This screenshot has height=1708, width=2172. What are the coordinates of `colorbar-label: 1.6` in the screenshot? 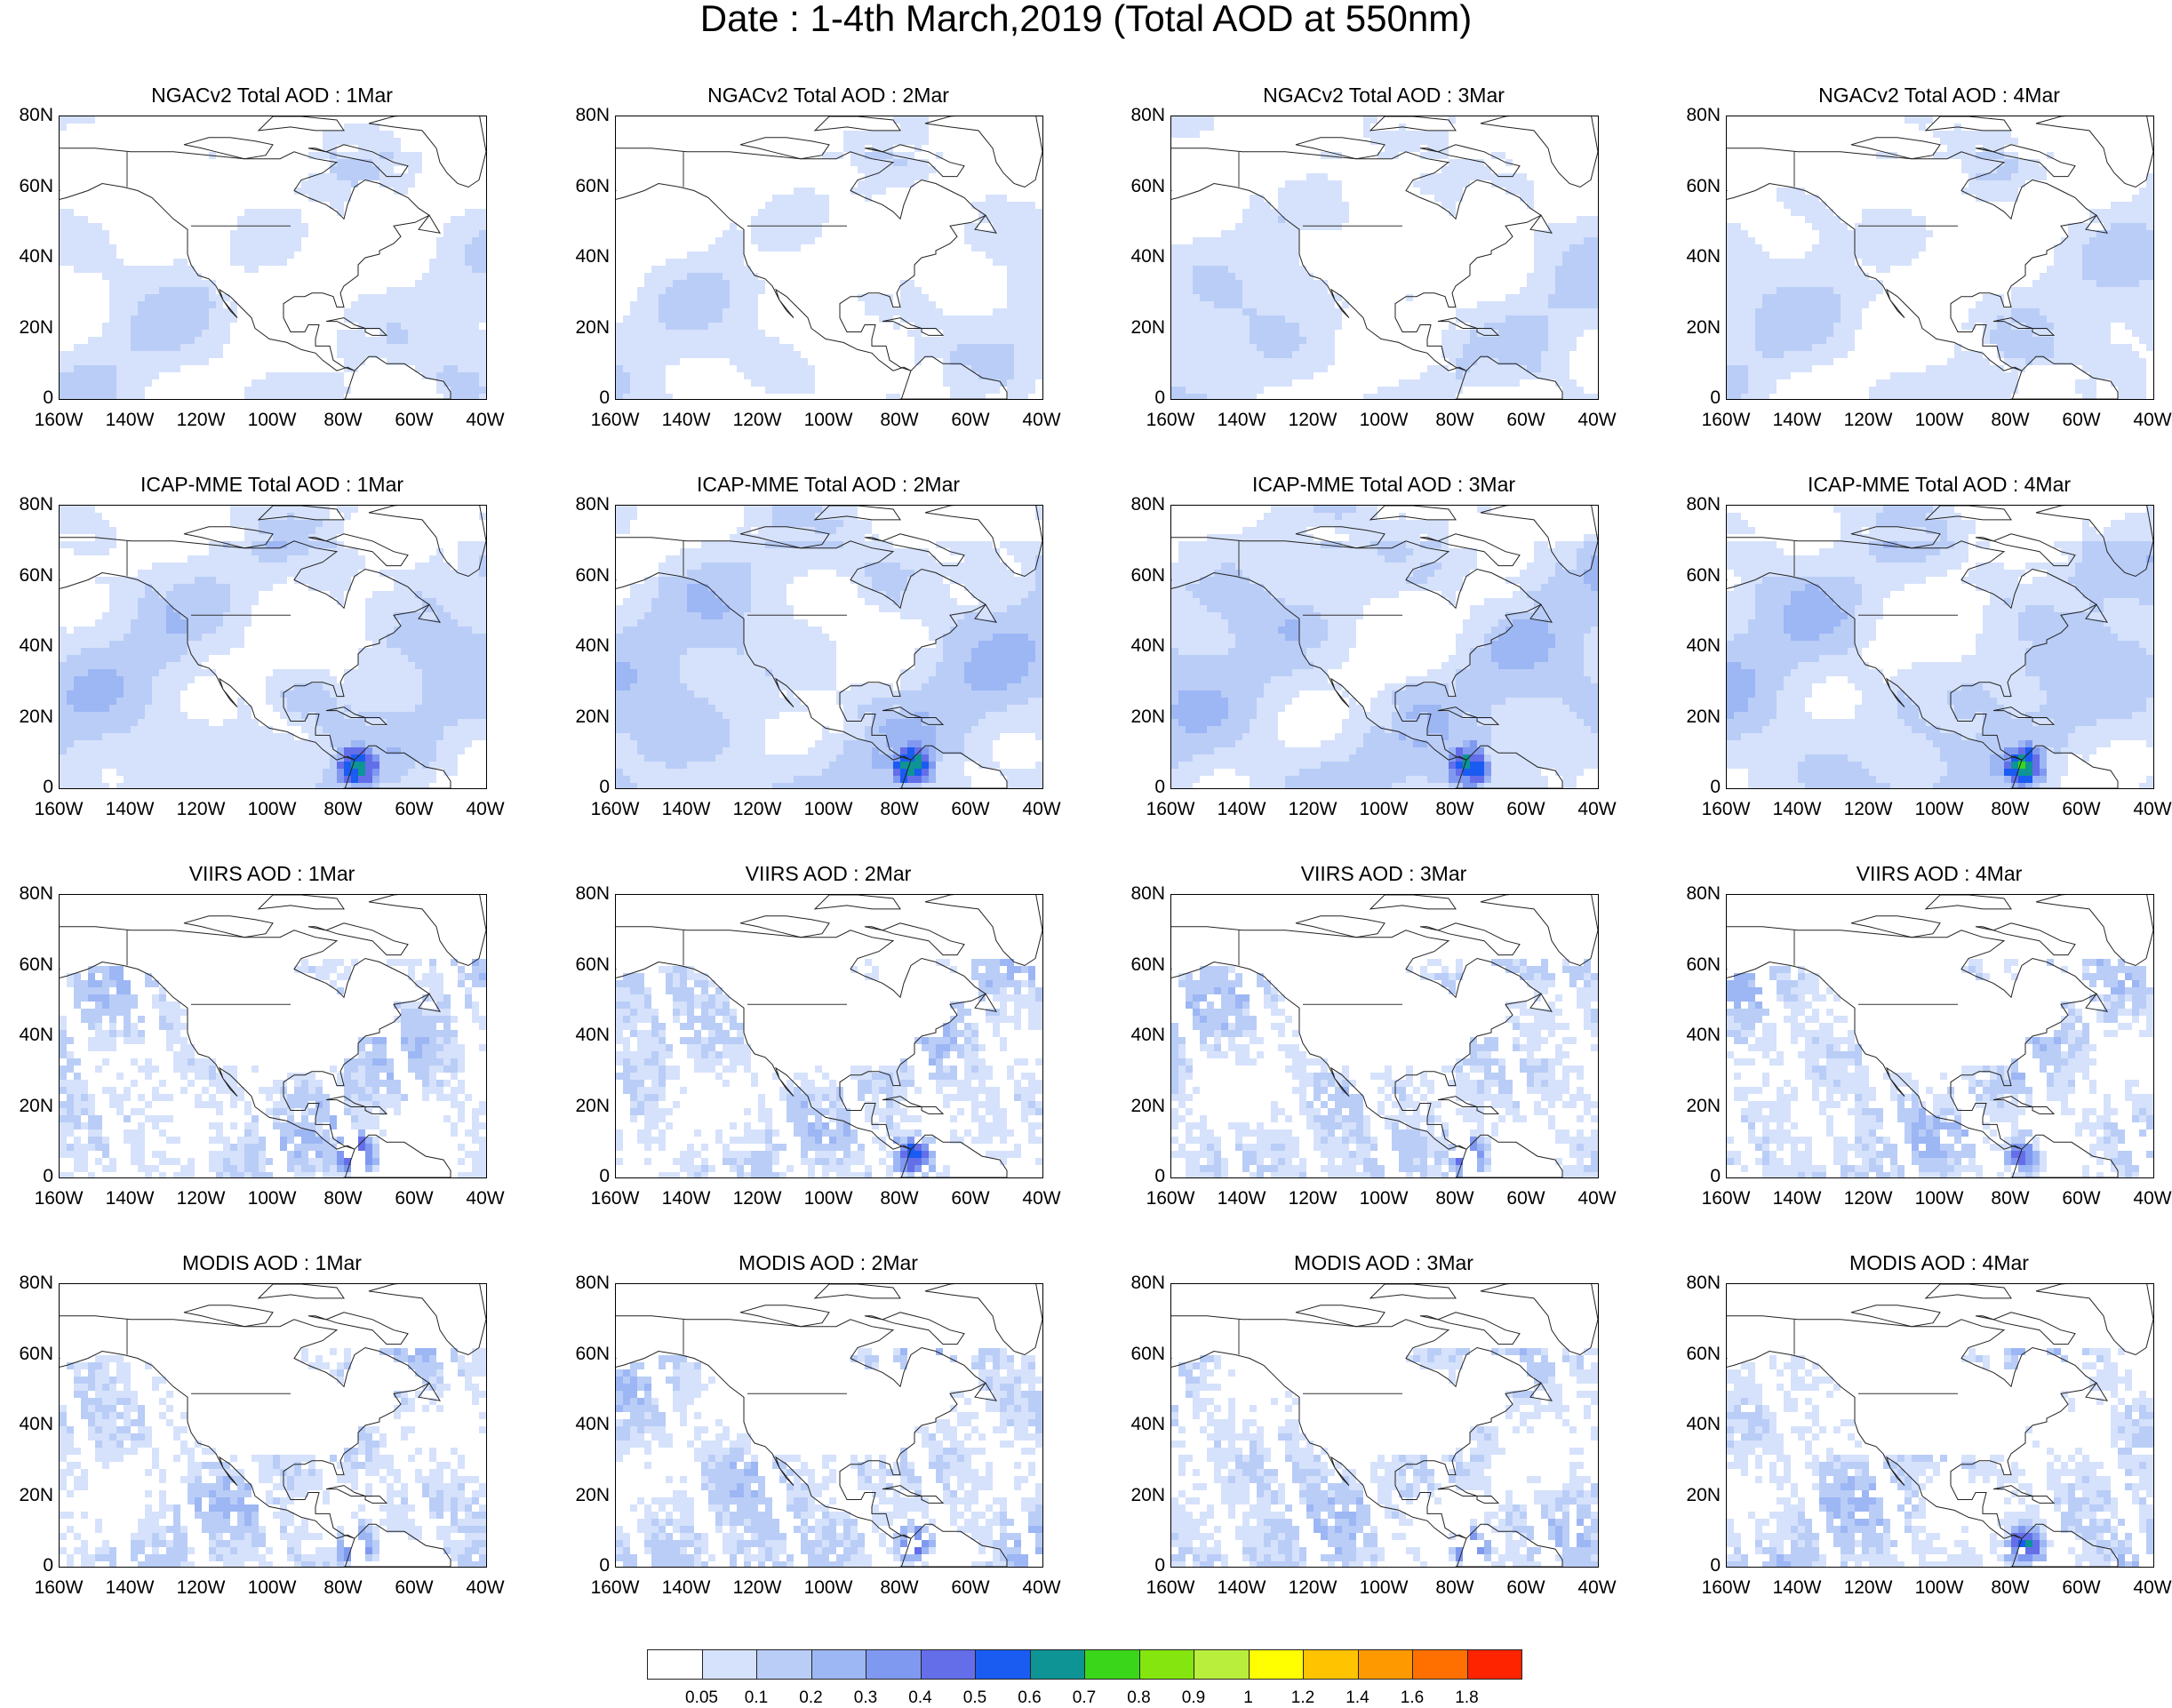 It's located at (1412, 1698).